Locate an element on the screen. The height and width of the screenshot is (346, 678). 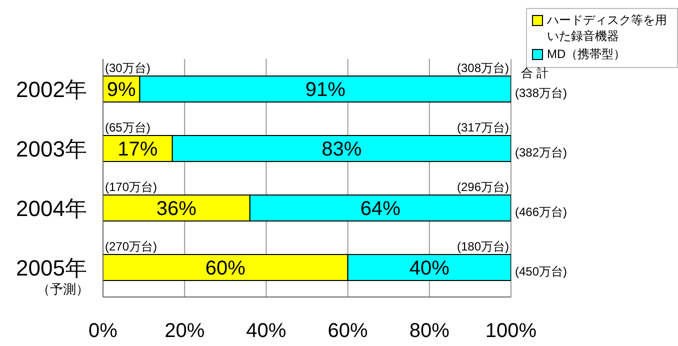
y-tick-label: 2002年 is located at coordinates (51, 89).